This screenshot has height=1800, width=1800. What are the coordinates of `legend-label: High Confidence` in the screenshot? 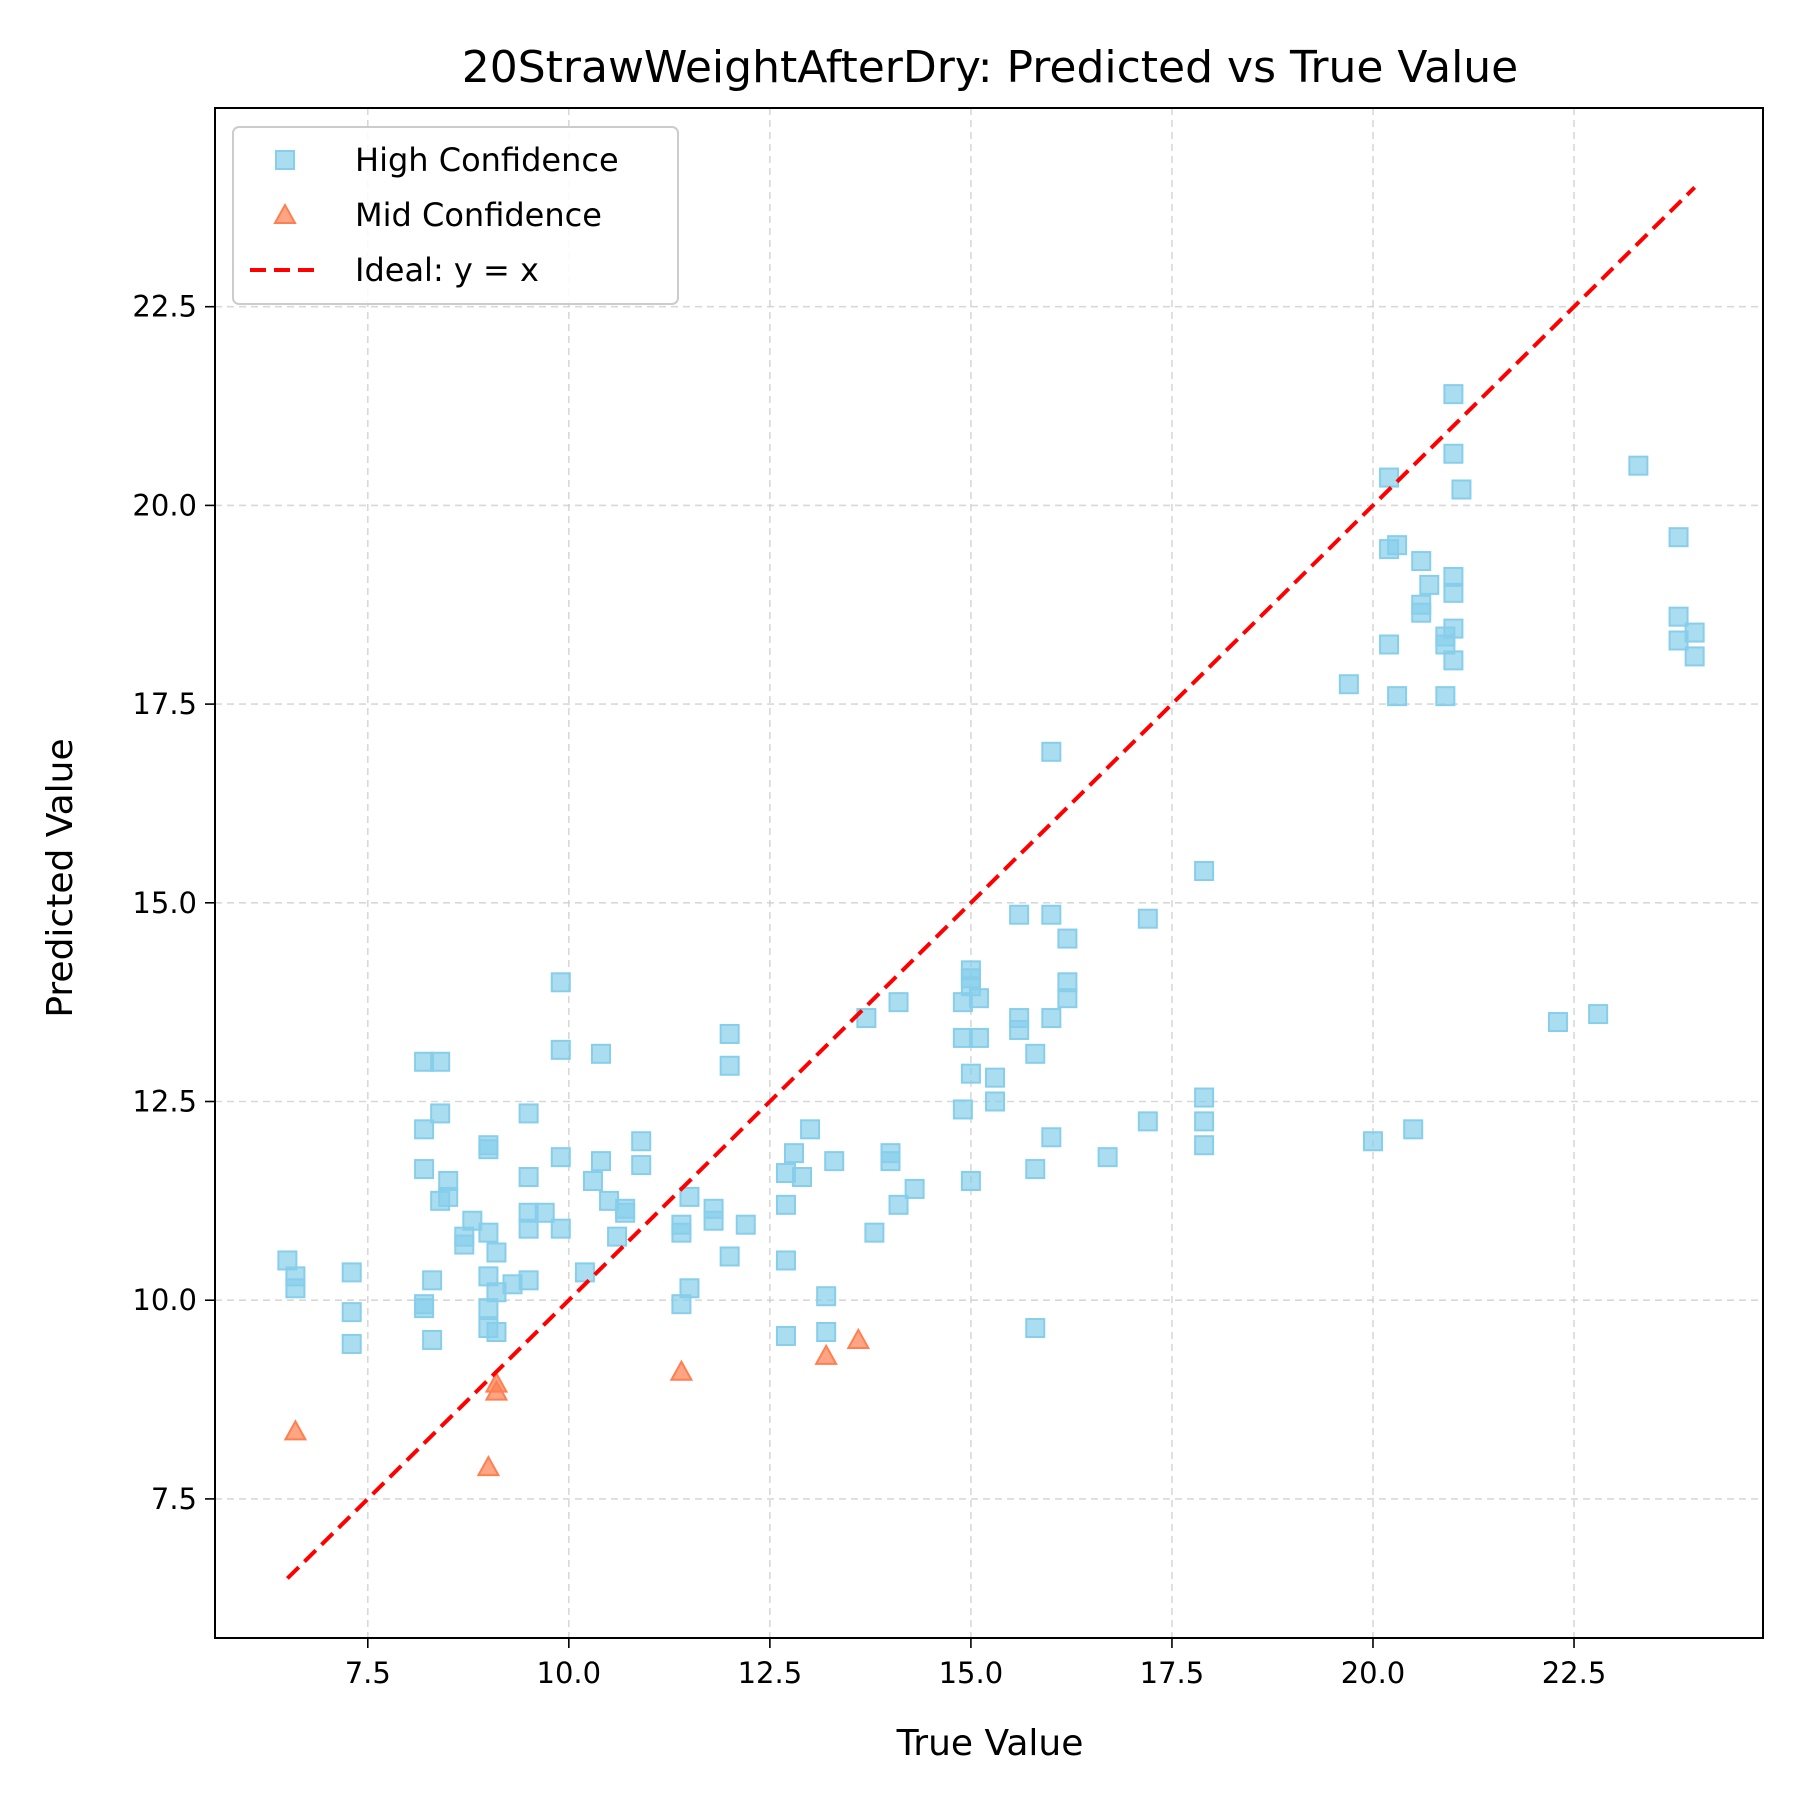 It's located at (487, 160).